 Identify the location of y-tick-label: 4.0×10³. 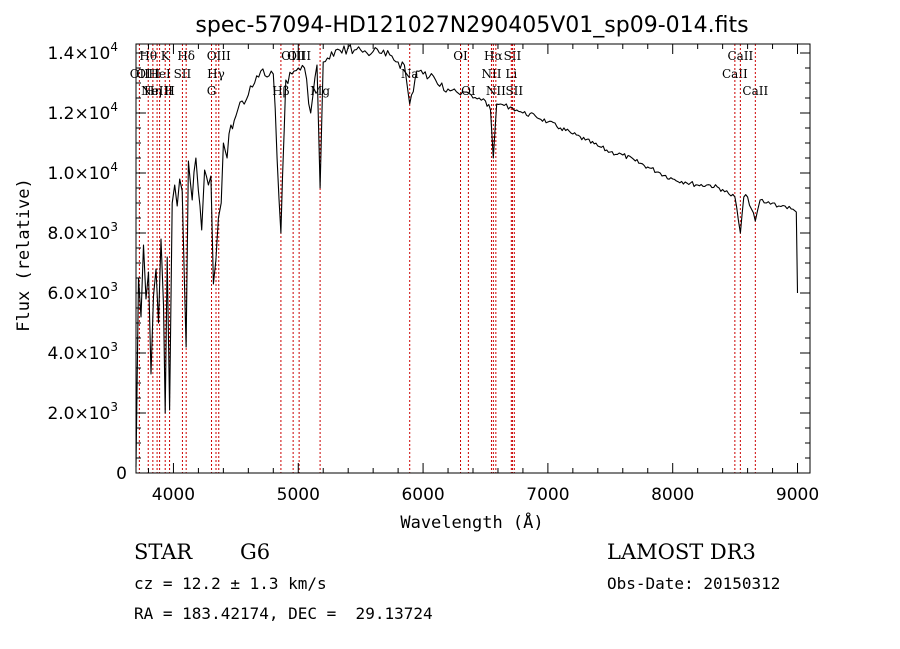
(82, 352).